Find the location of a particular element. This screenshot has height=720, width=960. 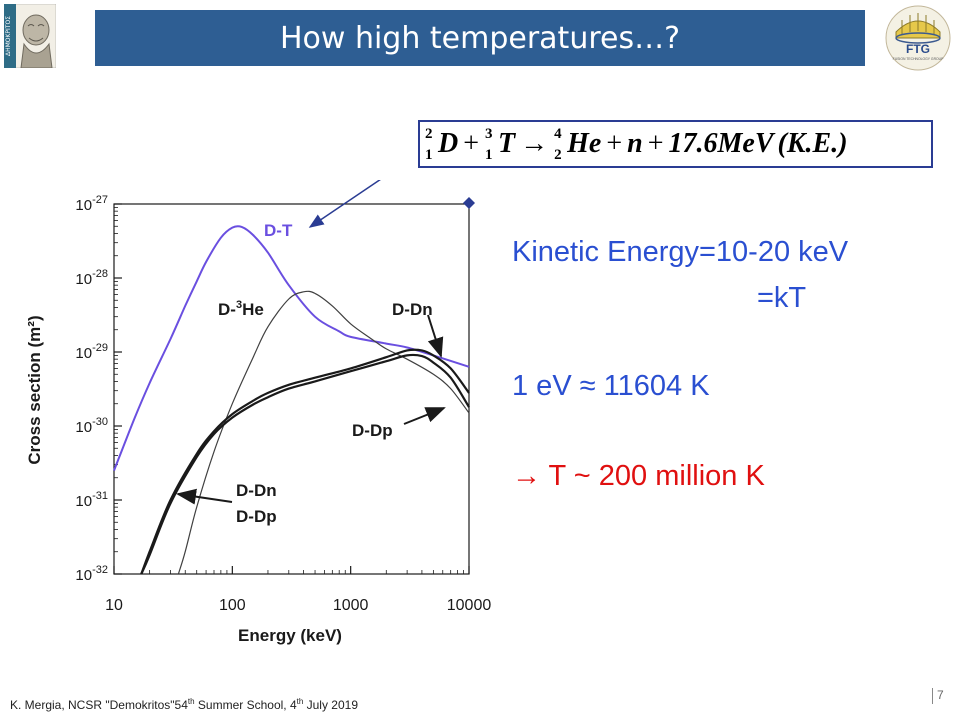

y-axis-label: Cross section (m²) is located at coordinates (34, 389).